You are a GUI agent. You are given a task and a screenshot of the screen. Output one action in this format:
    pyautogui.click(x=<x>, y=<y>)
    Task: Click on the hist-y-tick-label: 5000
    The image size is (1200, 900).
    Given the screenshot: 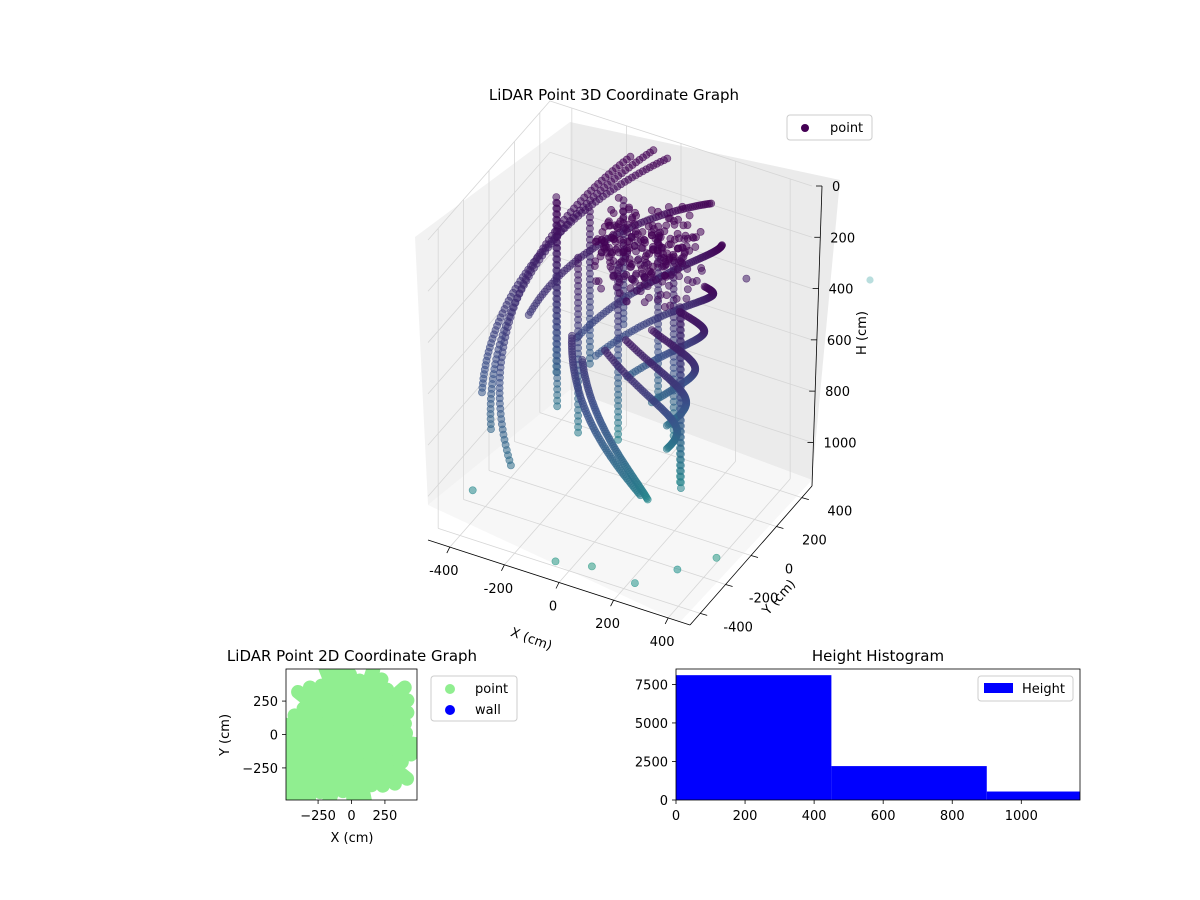 What is the action you would take?
    pyautogui.click(x=651, y=724)
    